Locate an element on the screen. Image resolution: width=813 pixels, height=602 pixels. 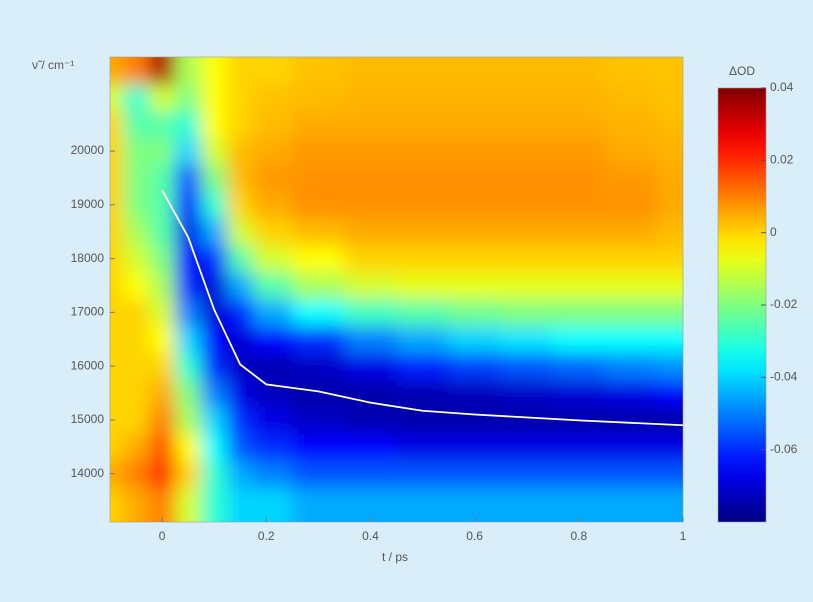
x-axis-title: t / ps is located at coordinates (395, 557).